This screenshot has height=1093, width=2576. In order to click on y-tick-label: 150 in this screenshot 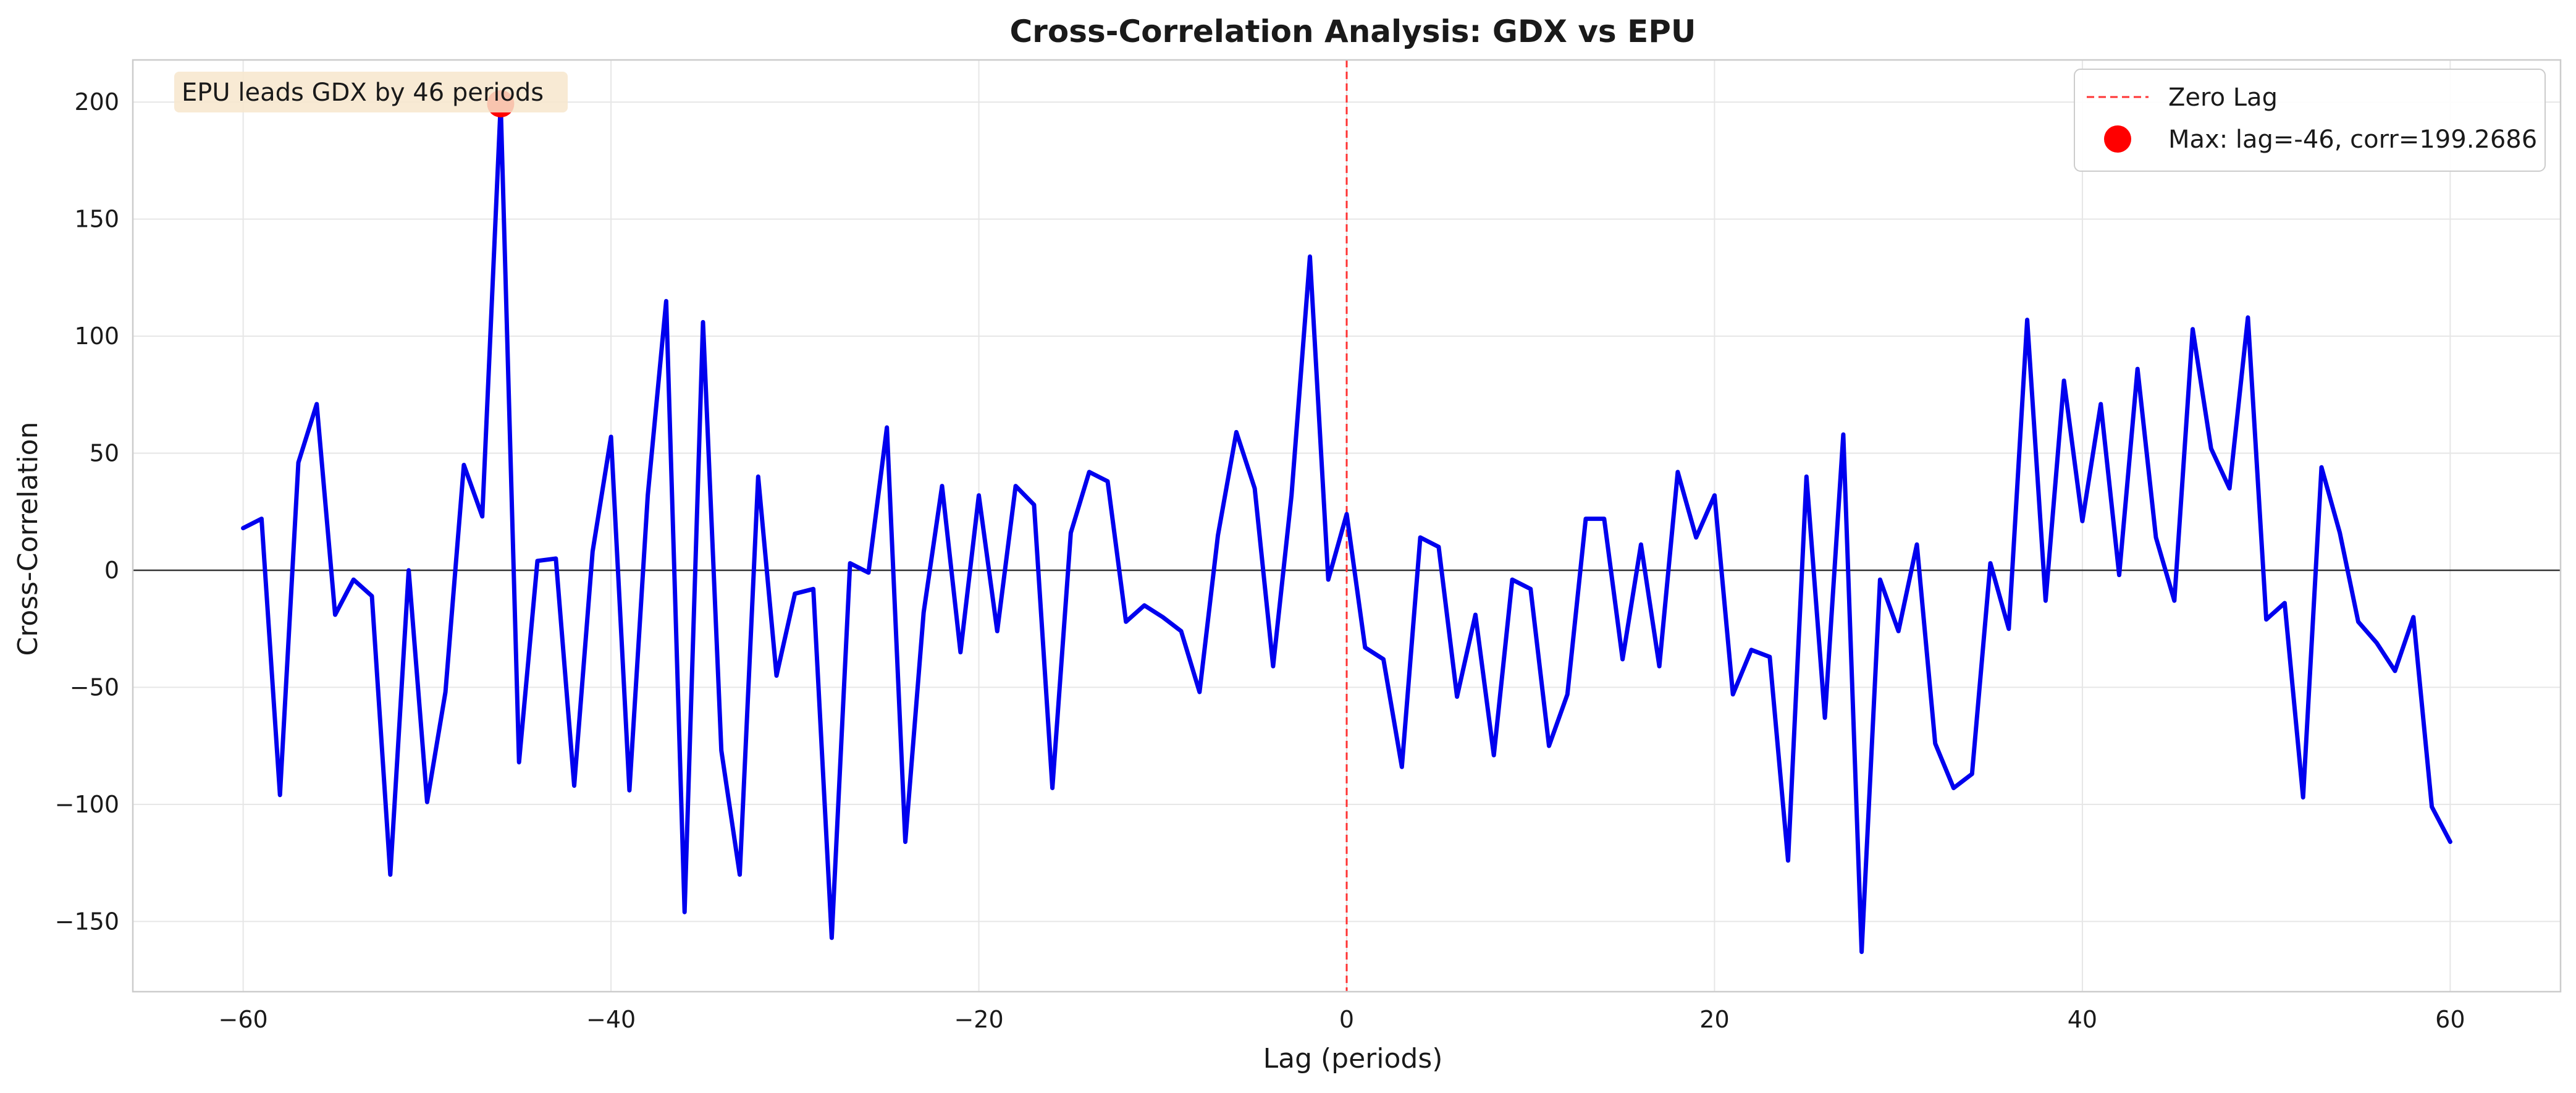, I will do `click(96, 220)`.